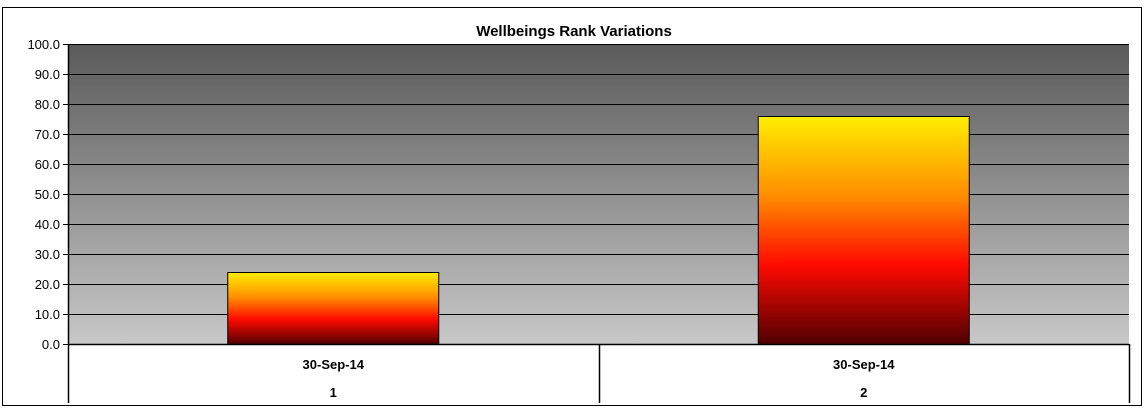 This screenshot has width=1148, height=411. What do you see at coordinates (47, 104) in the screenshot?
I see `y-tick-label: 80.0` at bounding box center [47, 104].